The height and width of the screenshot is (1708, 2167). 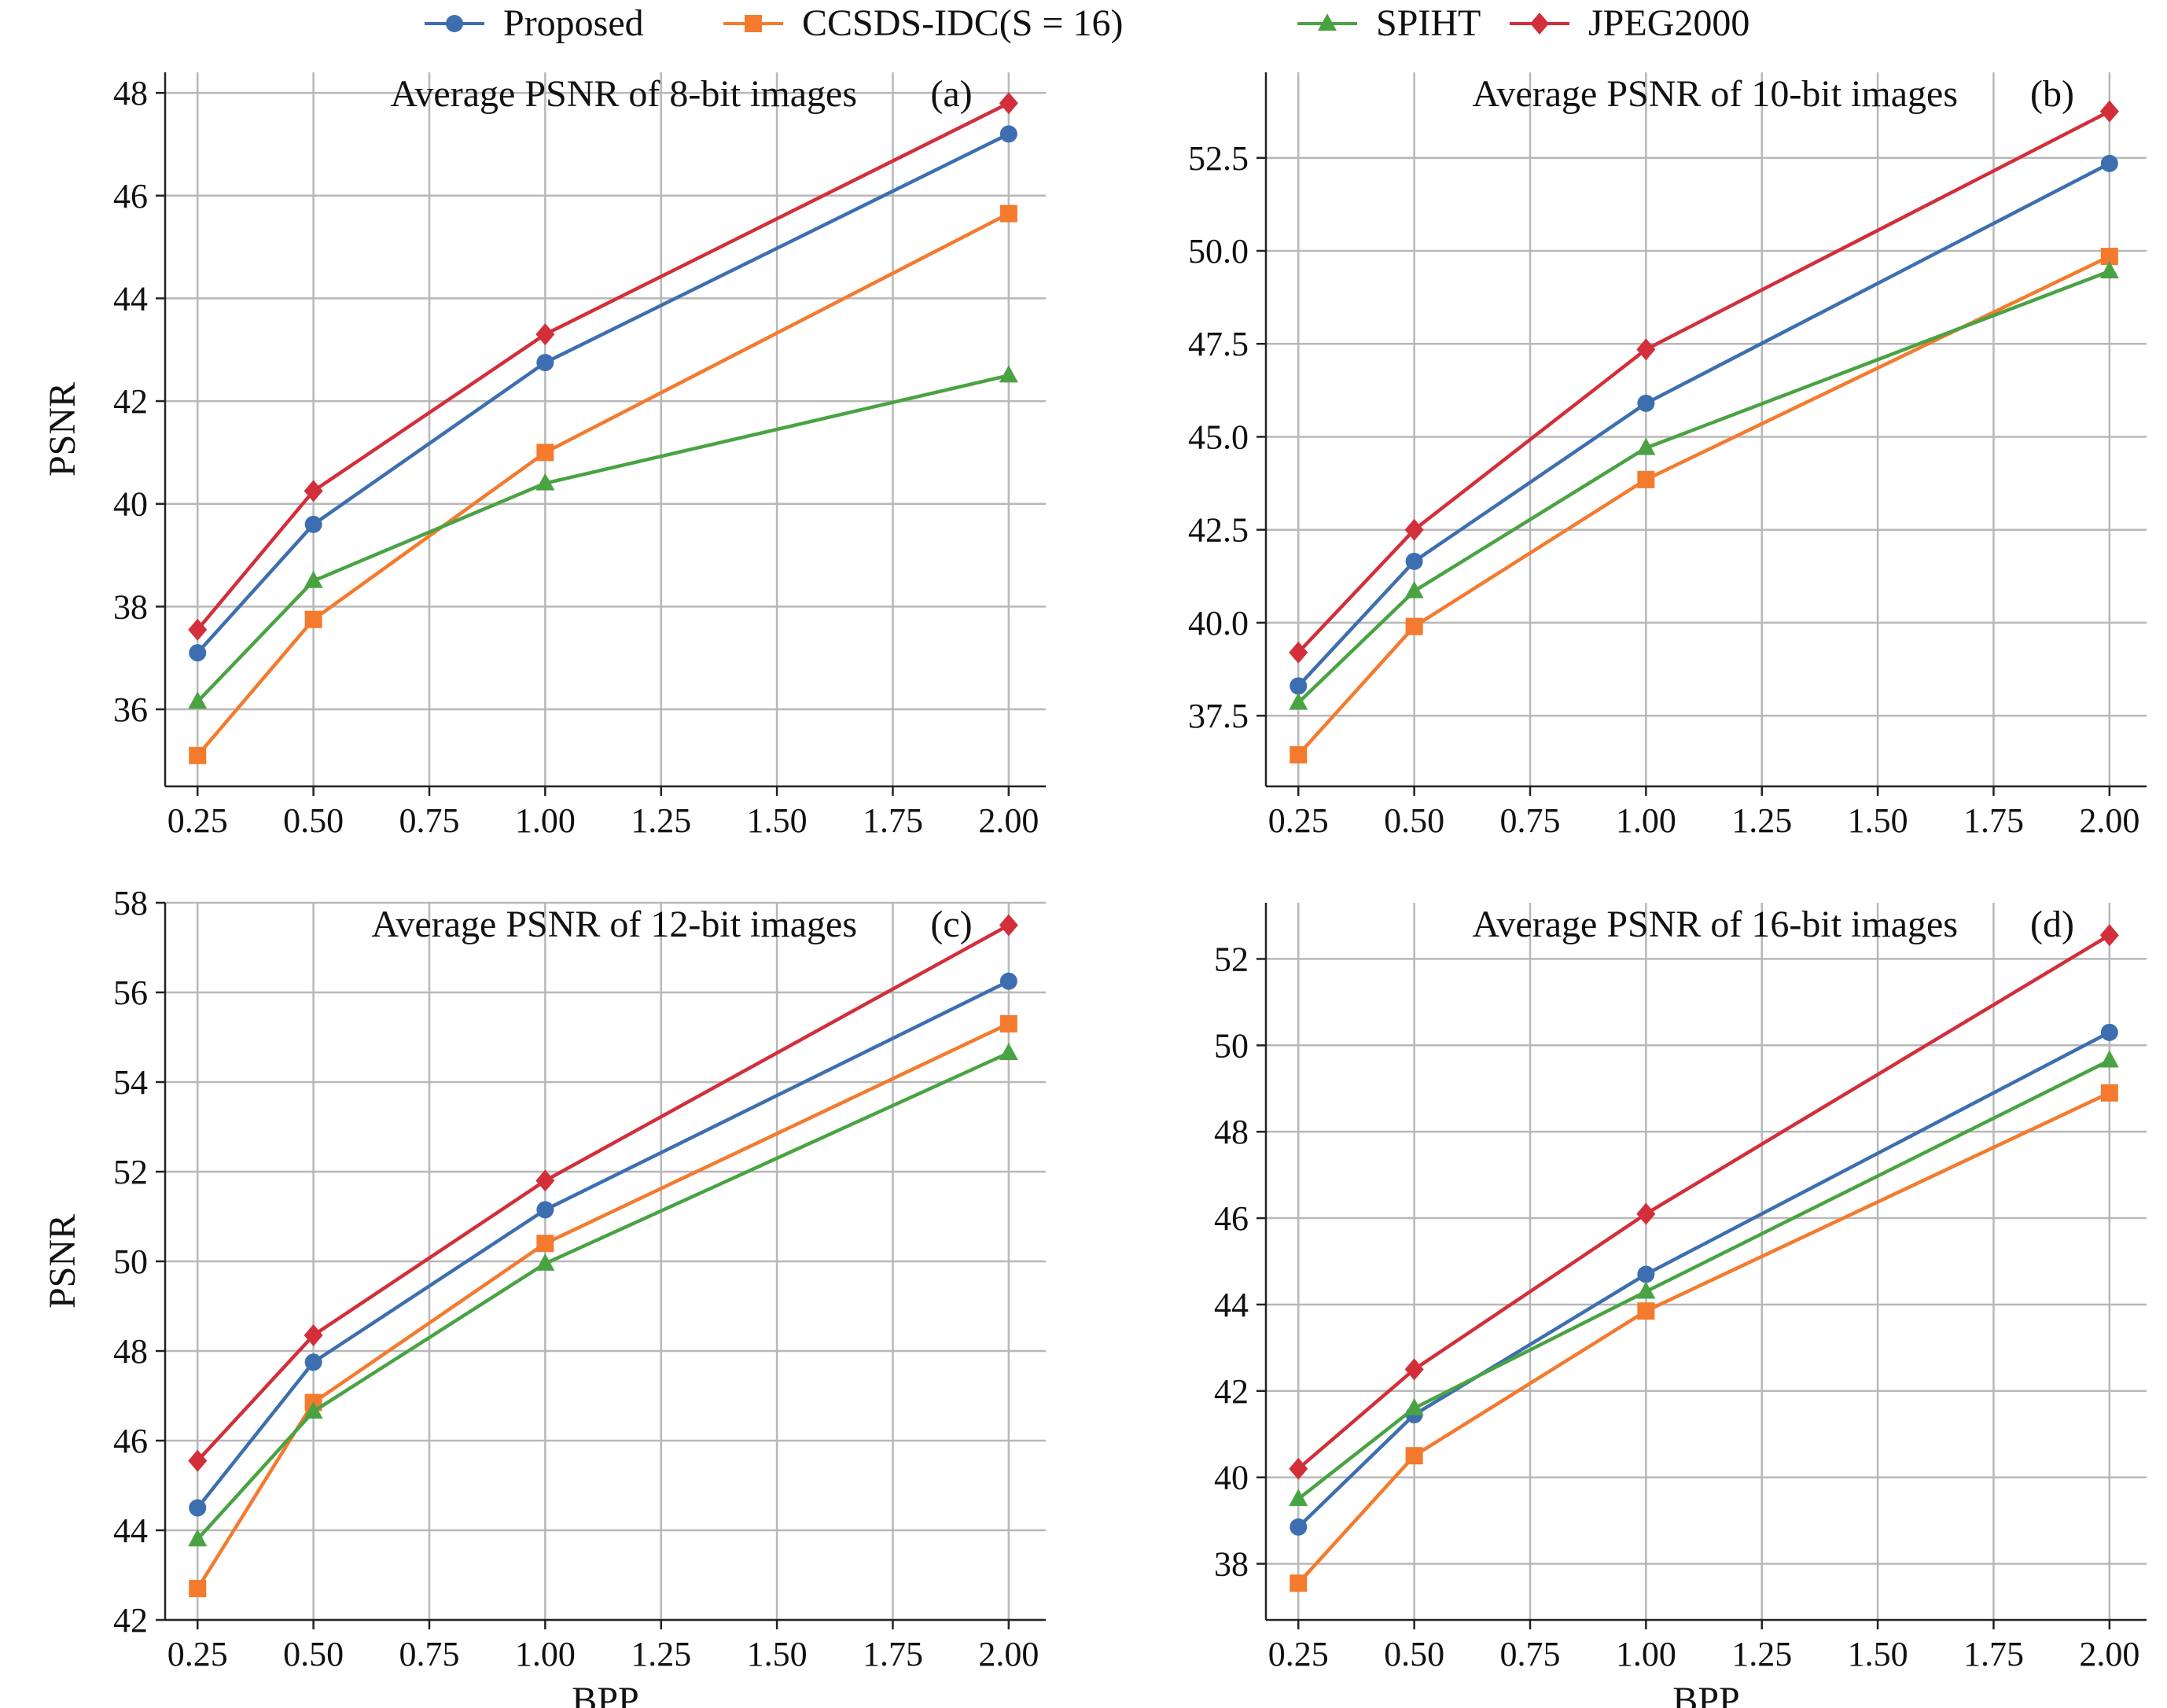 I want to click on y-tick-label: 40.0, so click(x=1218, y=623).